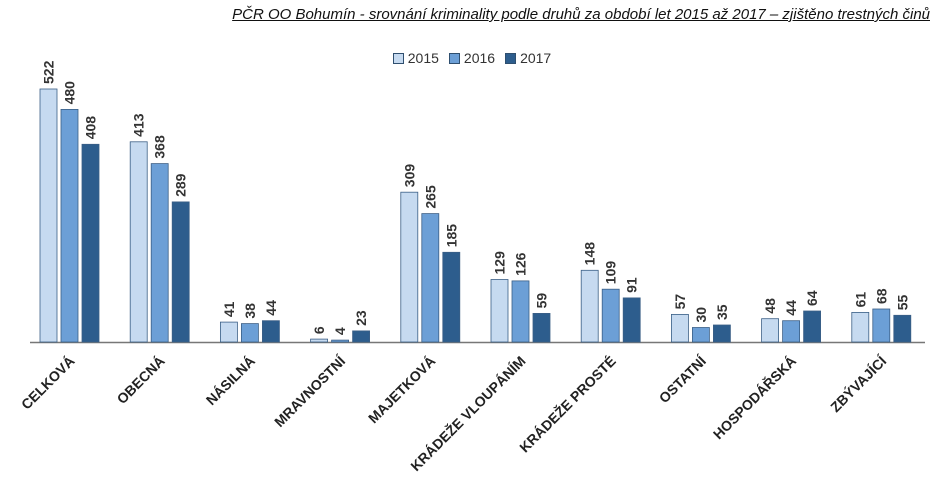  I want to click on data-label: 41, so click(229, 309).